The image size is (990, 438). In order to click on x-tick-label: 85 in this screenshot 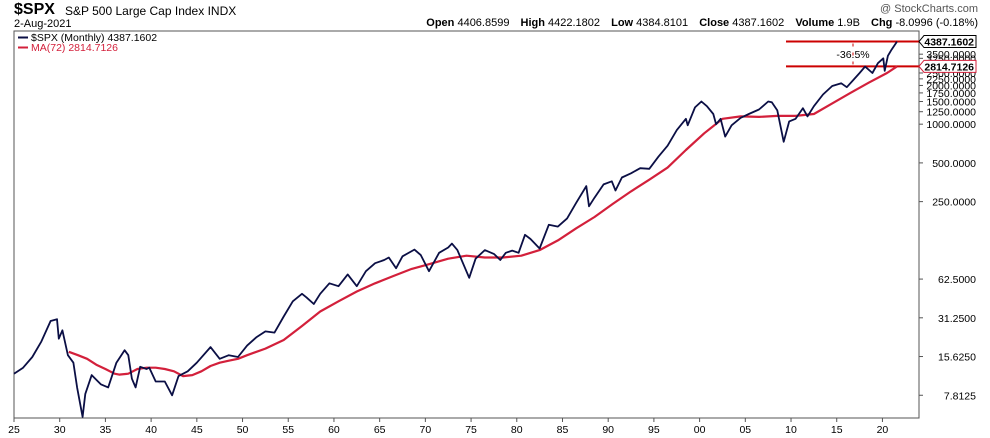, I will do `click(563, 430)`.